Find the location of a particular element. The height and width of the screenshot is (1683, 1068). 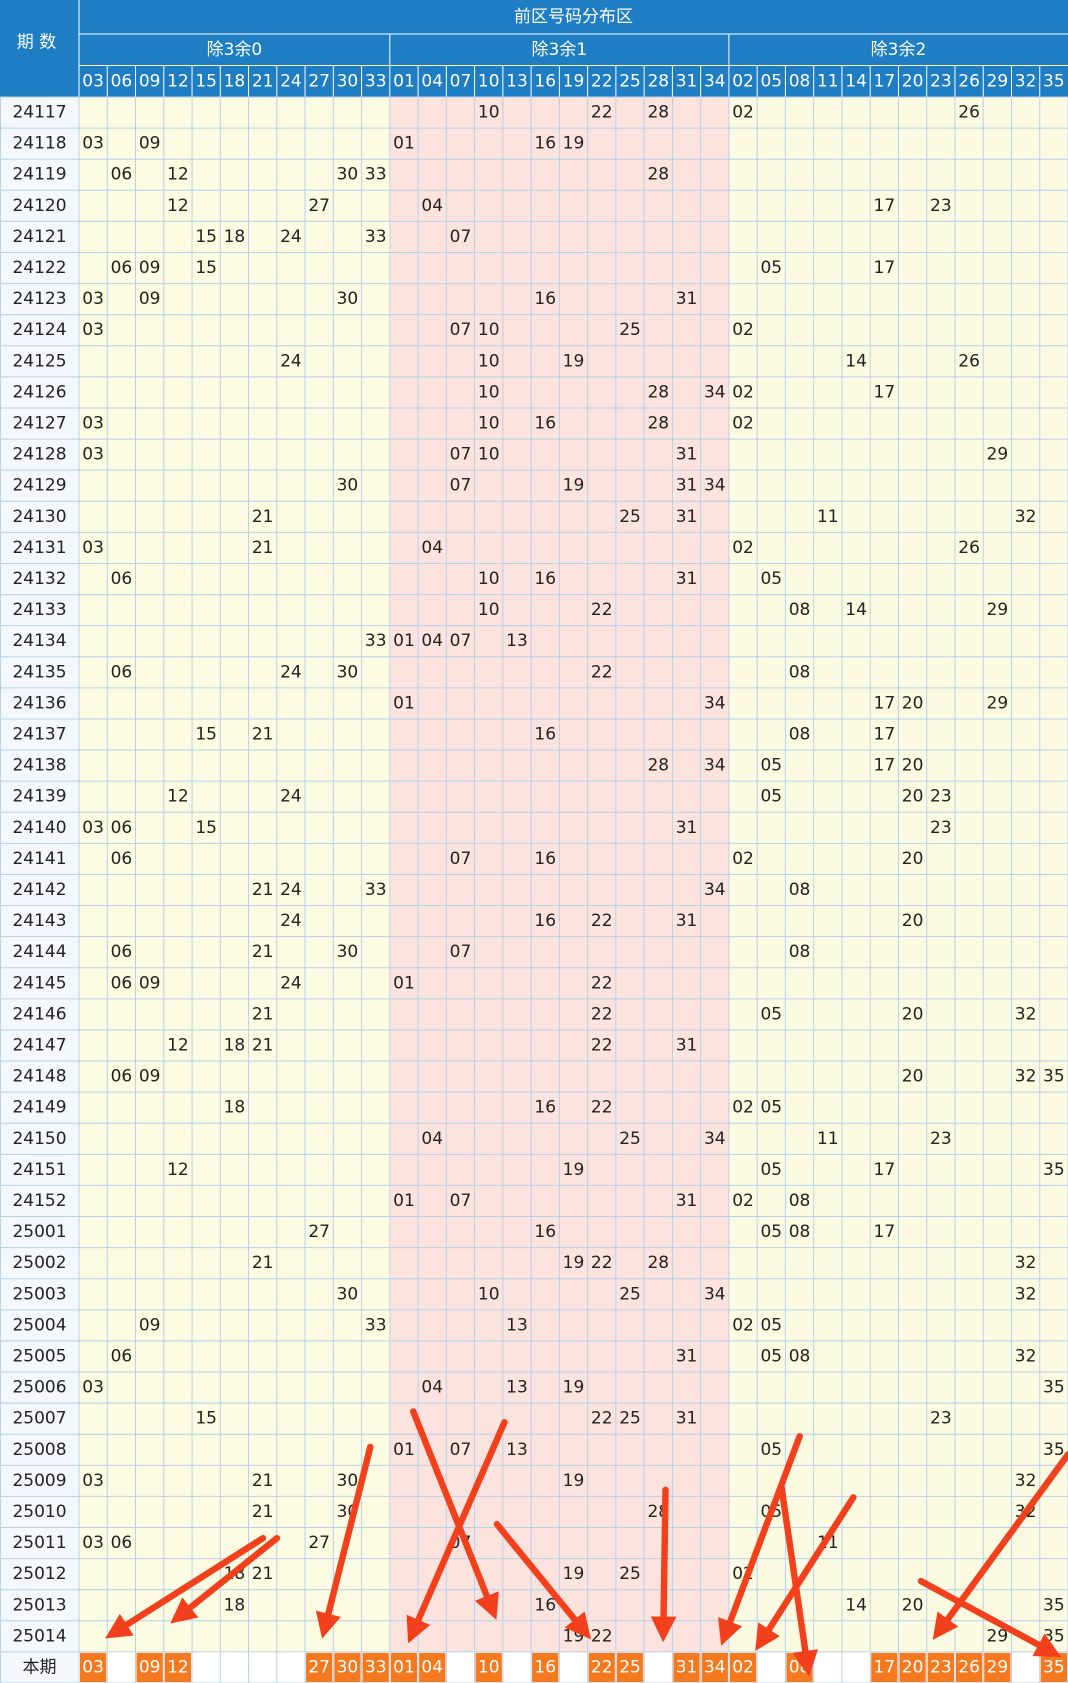

drawn-number: 20 is located at coordinates (913, 1605).